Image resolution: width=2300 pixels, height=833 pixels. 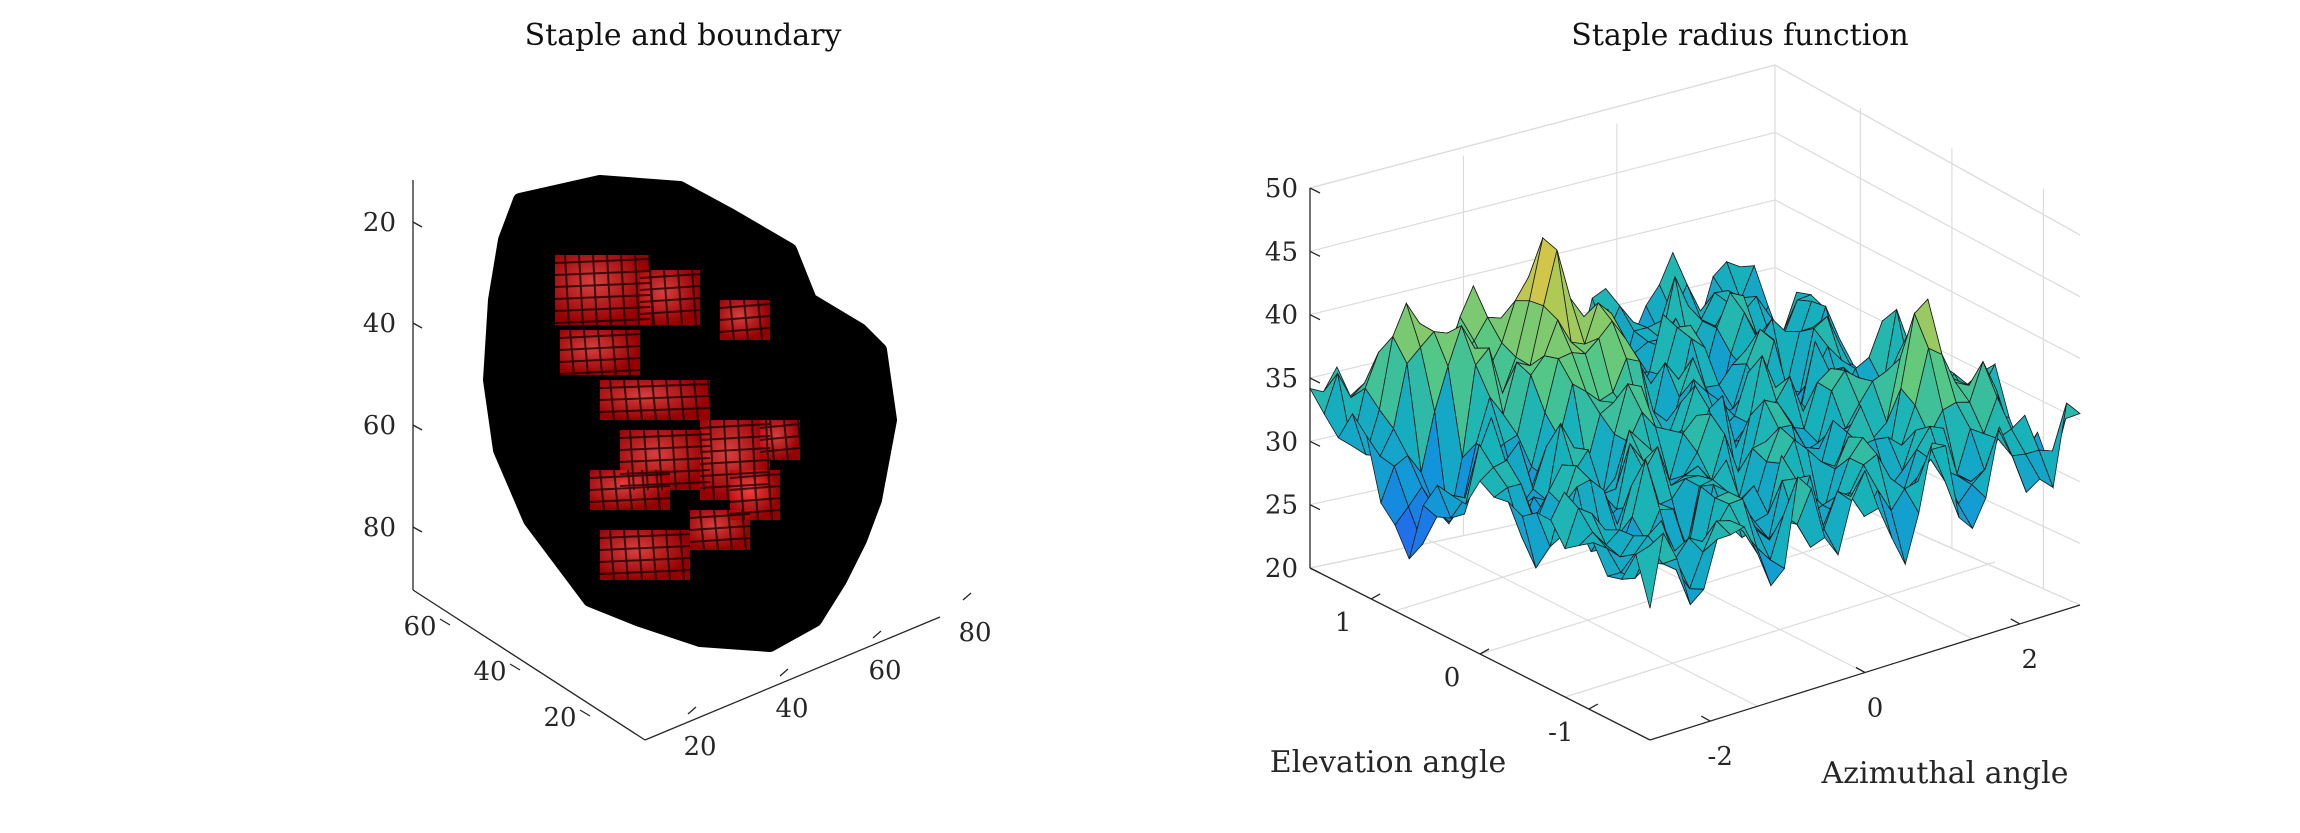 What do you see at coordinates (419, 627) in the screenshot?
I see `y-tick-label: 60` at bounding box center [419, 627].